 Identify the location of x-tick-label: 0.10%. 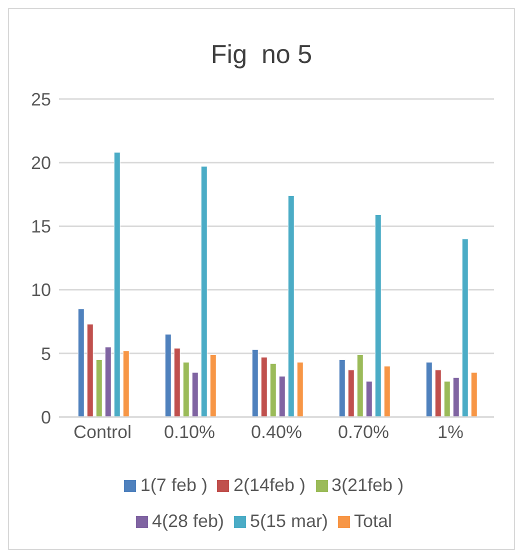
(190, 432).